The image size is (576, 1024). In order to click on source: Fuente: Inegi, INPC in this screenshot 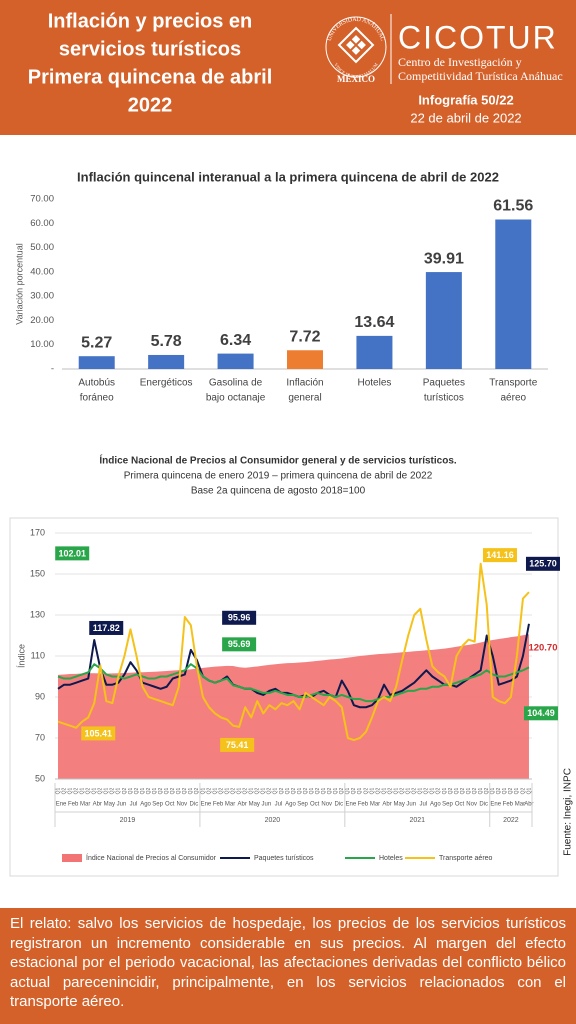, I will do `click(568, 812)`.